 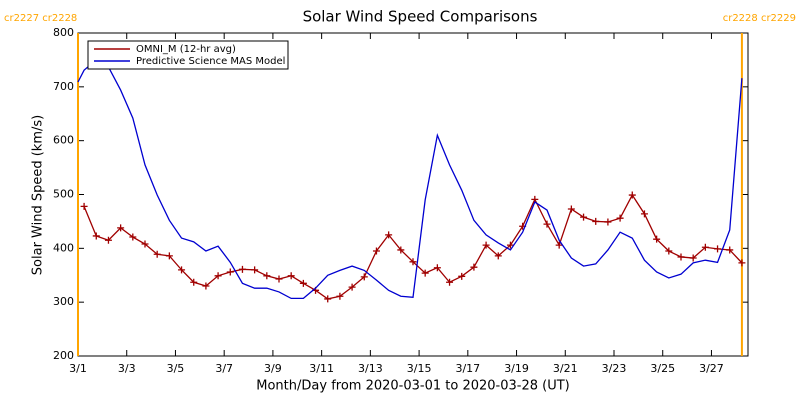 I want to click on x-tick-label: 3/25, so click(x=662, y=368).